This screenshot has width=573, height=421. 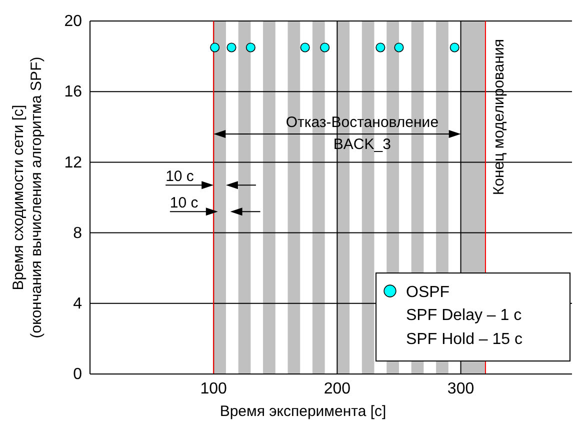 I want to click on ref-line-label: Конец моделирования, so click(x=499, y=117).